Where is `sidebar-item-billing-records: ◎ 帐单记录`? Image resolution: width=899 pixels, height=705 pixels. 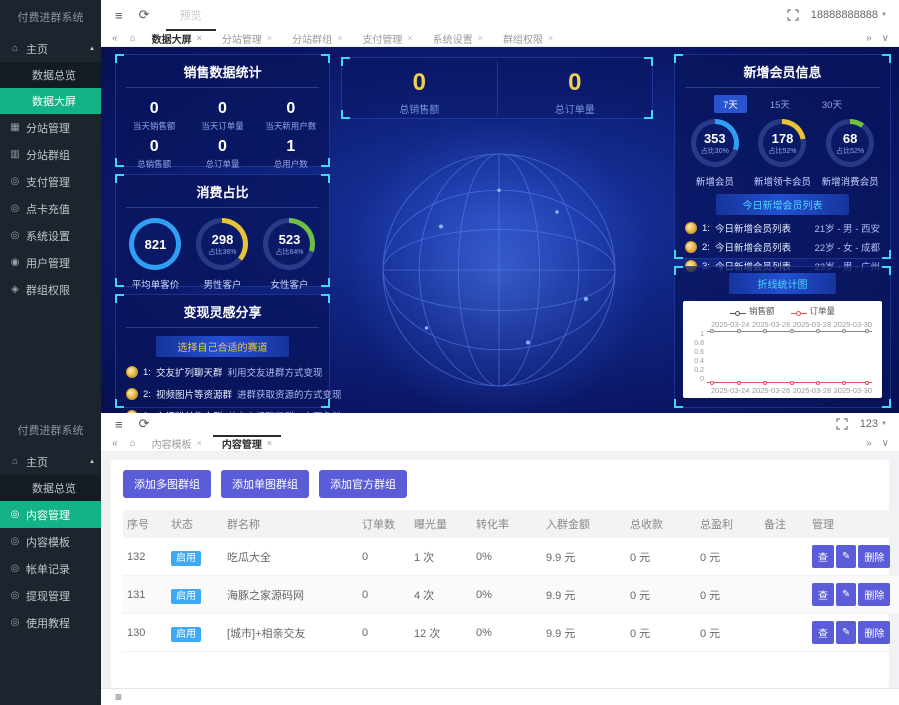
sidebar-item-billing-records: ◎ 帐单记录 is located at coordinates (50, 568).